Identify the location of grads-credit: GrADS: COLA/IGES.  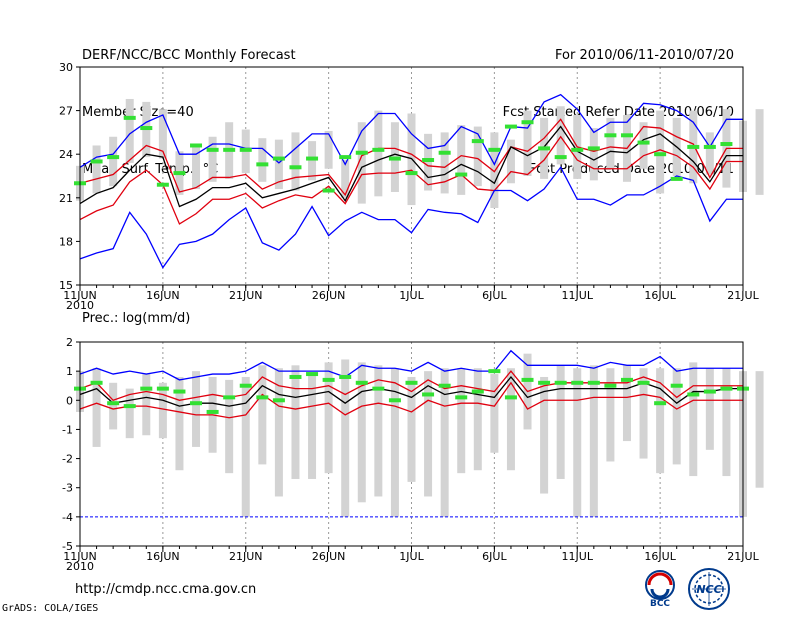
(50, 608).